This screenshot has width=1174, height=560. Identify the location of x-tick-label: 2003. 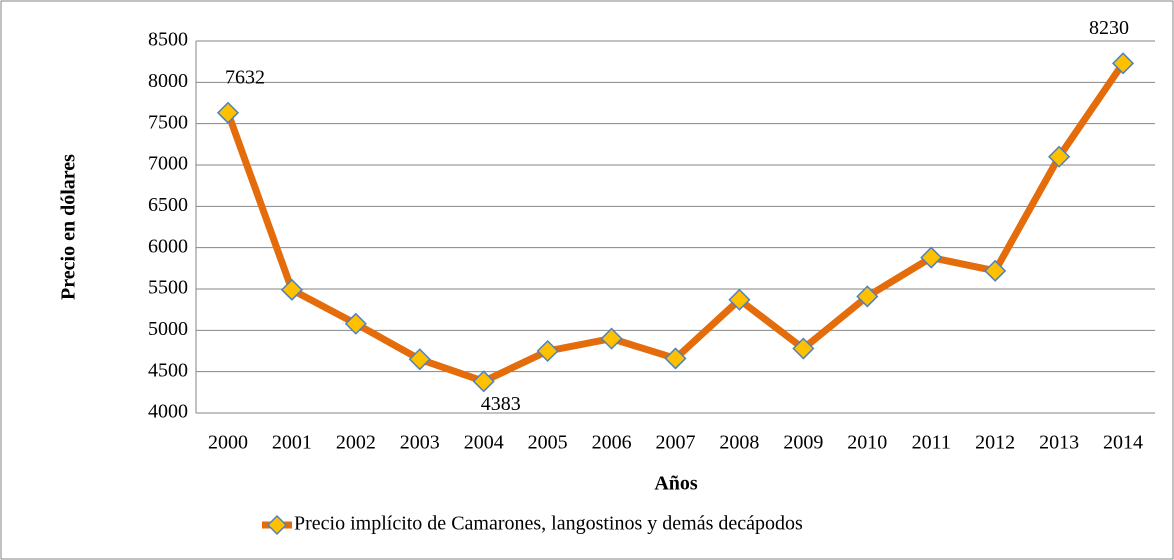
(420, 443).